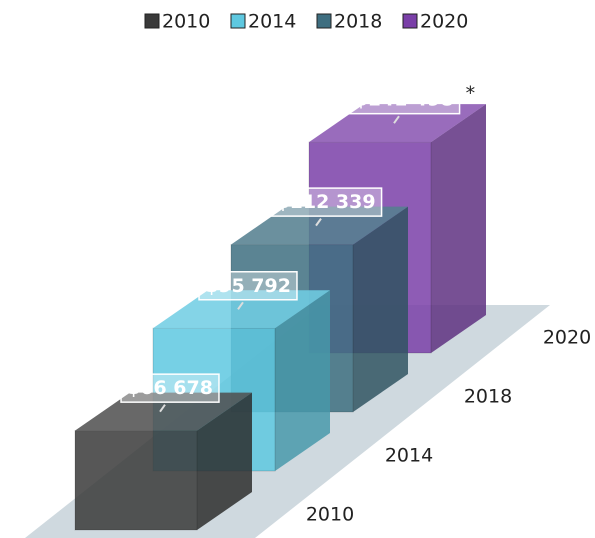 The width and height of the screenshot is (595, 538). Describe the element at coordinates (488, 397) in the screenshot. I see `depth-label: 2018` at that location.